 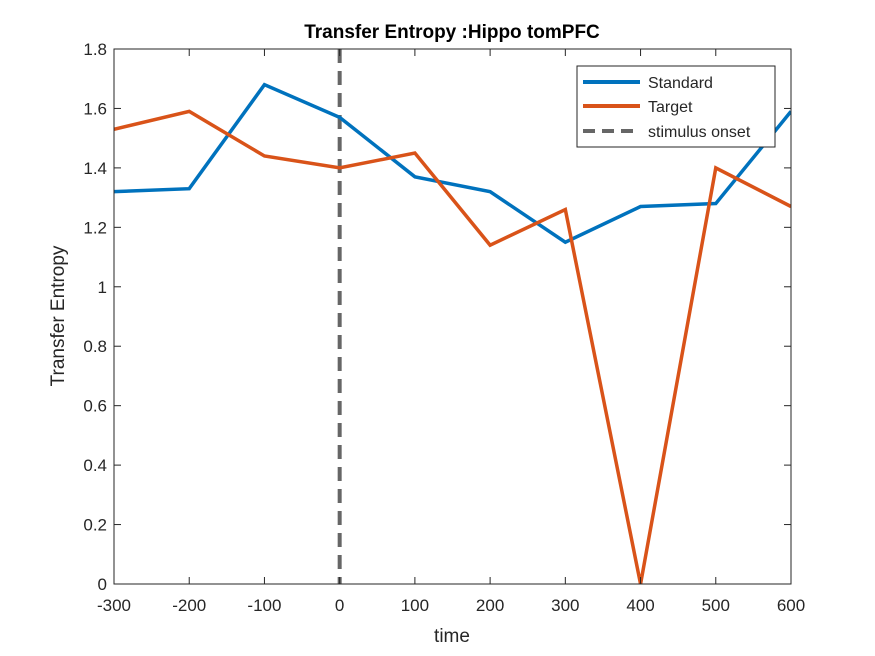 What do you see at coordinates (699, 132) in the screenshot?
I see `legend-label-stimulus-onset: stimulus onset` at bounding box center [699, 132].